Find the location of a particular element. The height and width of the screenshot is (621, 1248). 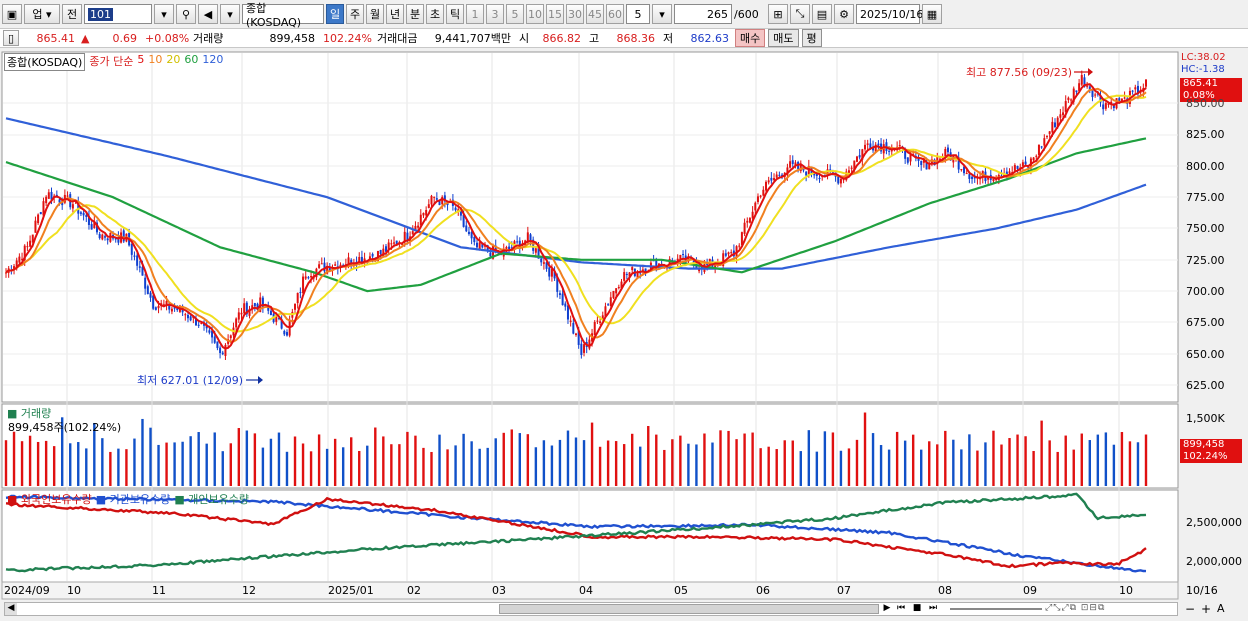

calendar-icon: ▦ is located at coordinates (932, 14).